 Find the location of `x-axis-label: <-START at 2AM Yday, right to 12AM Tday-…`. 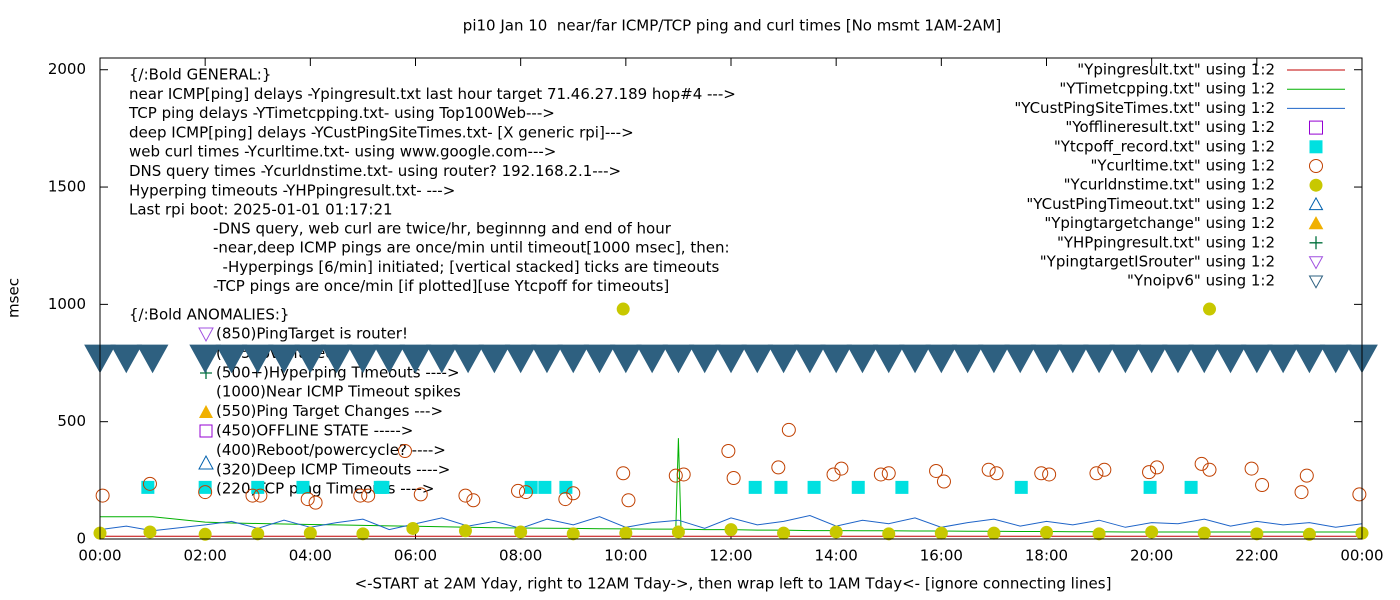

x-axis-label: <-START at 2AM Yday, right to 12AM Tday-… is located at coordinates (733, 584).